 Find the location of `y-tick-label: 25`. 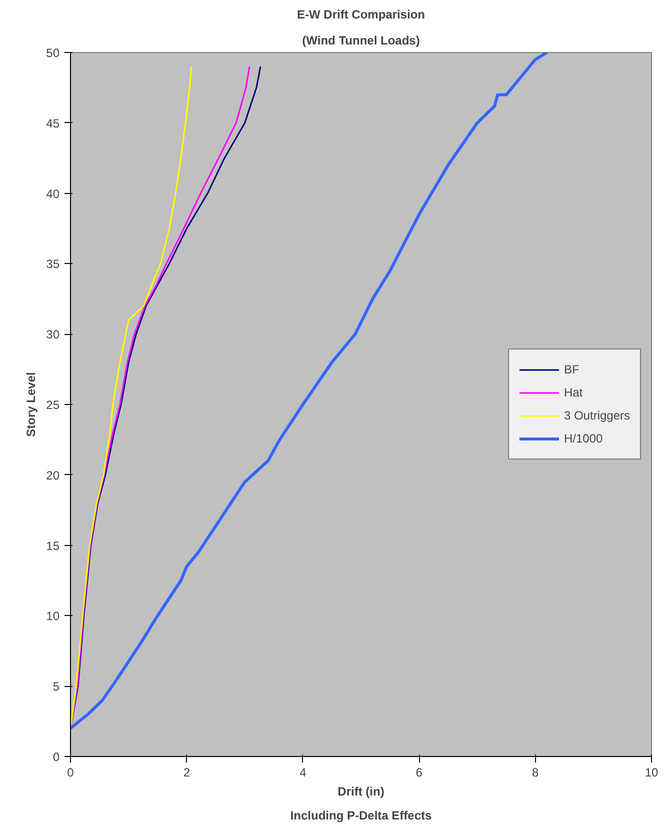

y-tick-label: 25 is located at coordinates (53, 405).